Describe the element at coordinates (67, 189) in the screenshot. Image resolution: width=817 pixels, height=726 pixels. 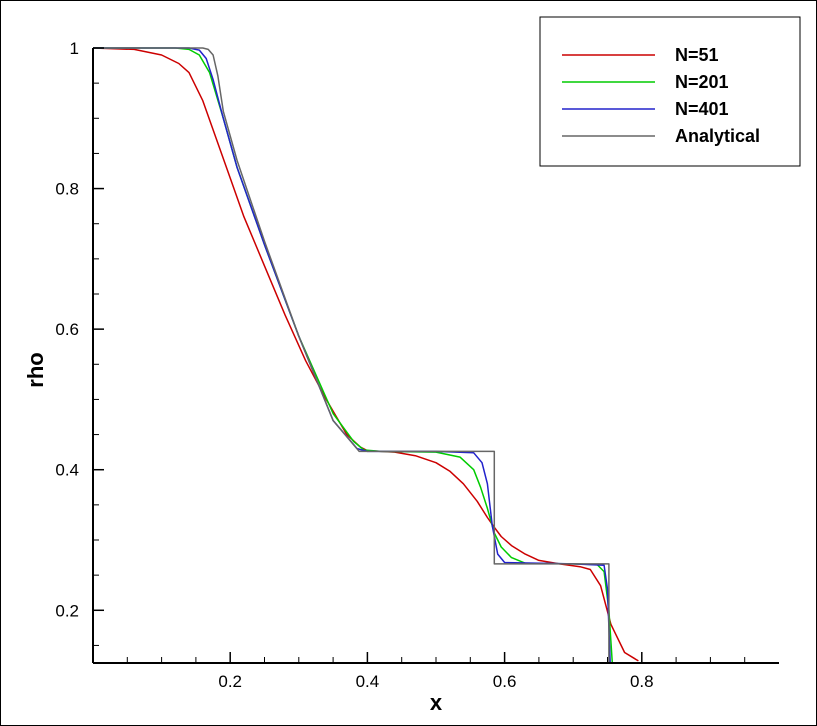
I see `y-tick-label: 0.8` at that location.